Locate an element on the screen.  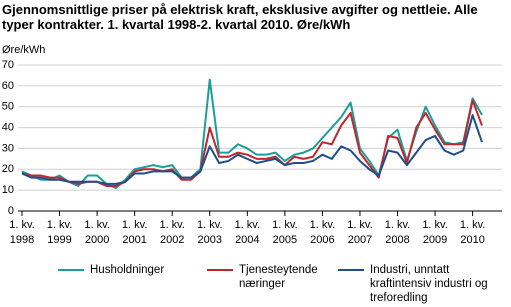
x-tick-label: 2003 is located at coordinates (210, 240).